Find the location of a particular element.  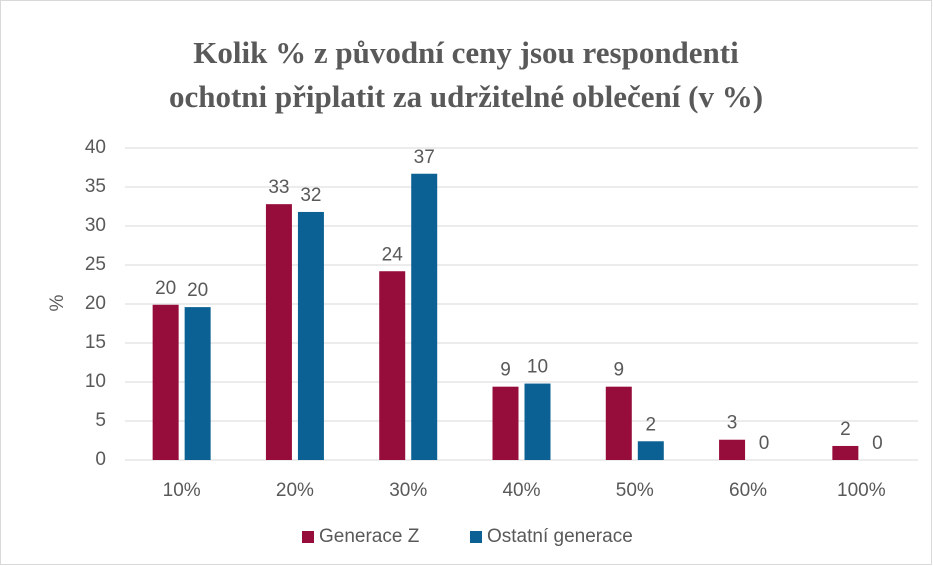

legend-label: Generace Z is located at coordinates (369, 536).